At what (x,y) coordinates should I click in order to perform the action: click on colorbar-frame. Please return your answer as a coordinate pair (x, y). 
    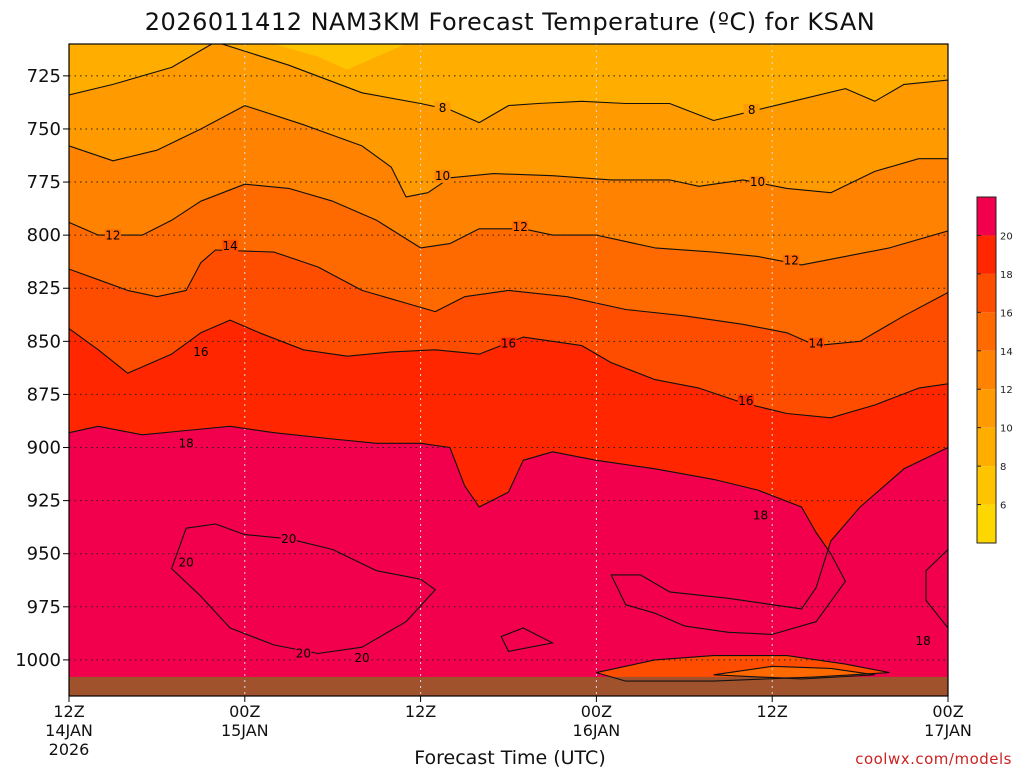
    Looking at the image, I should click on (986, 370).